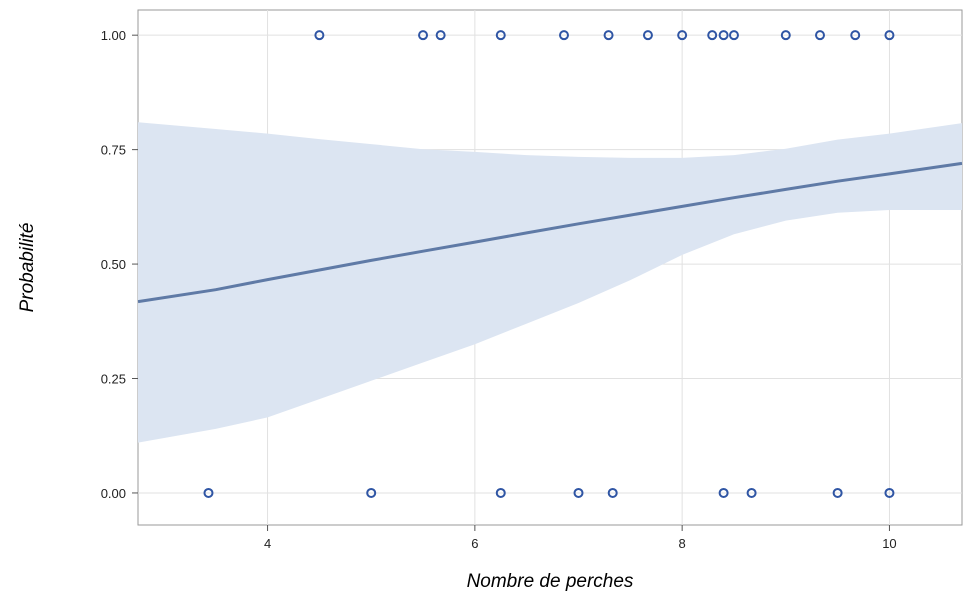 The image size is (965, 606). I want to click on x-tick-label: 6, so click(474, 543).